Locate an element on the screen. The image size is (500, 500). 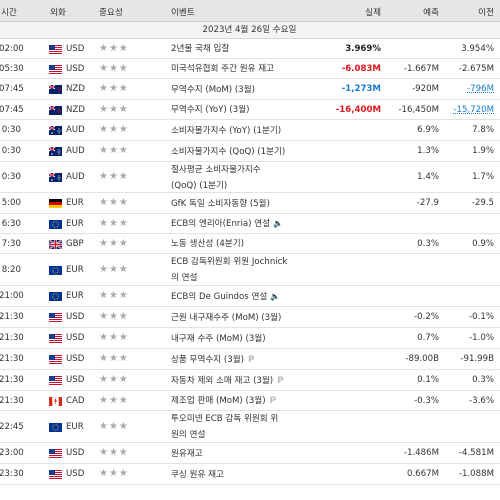
event-name-text: 원유재고 is located at coordinates (187, 453).